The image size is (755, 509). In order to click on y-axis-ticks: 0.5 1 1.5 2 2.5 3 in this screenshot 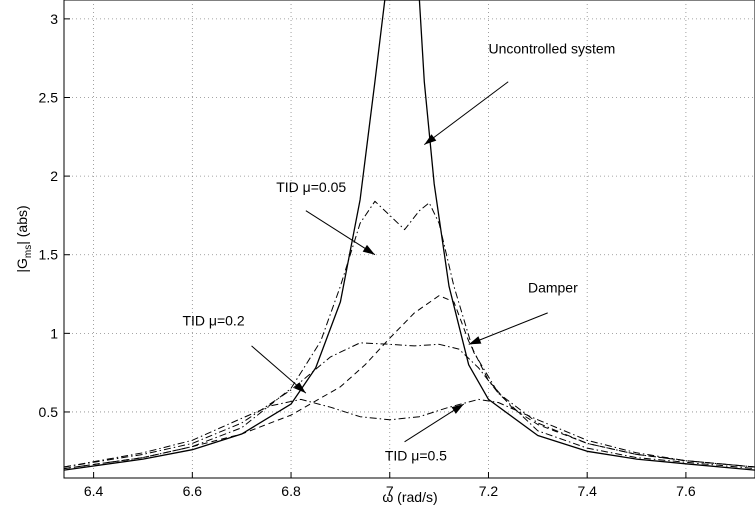, I will do `click(54, 215)`.